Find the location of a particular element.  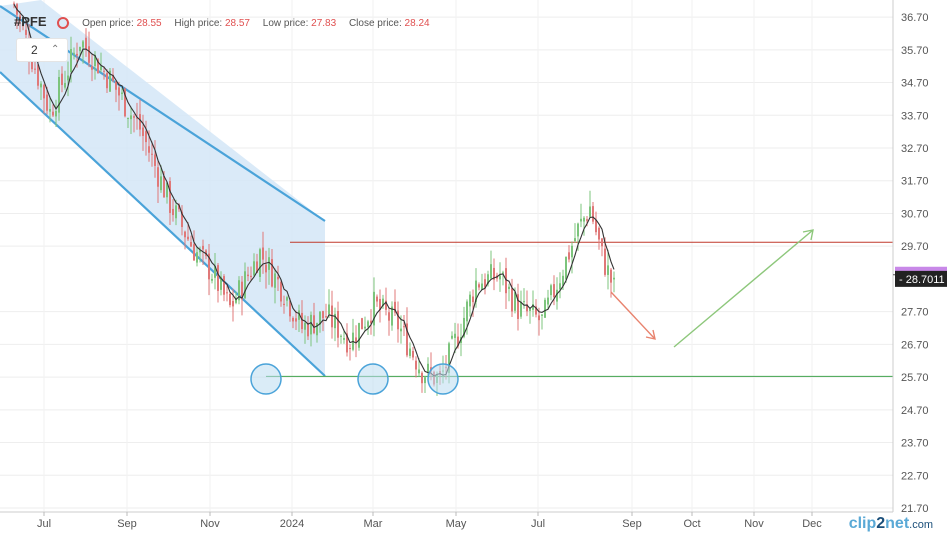

y-tick-label: 34.70 is located at coordinates (915, 84).